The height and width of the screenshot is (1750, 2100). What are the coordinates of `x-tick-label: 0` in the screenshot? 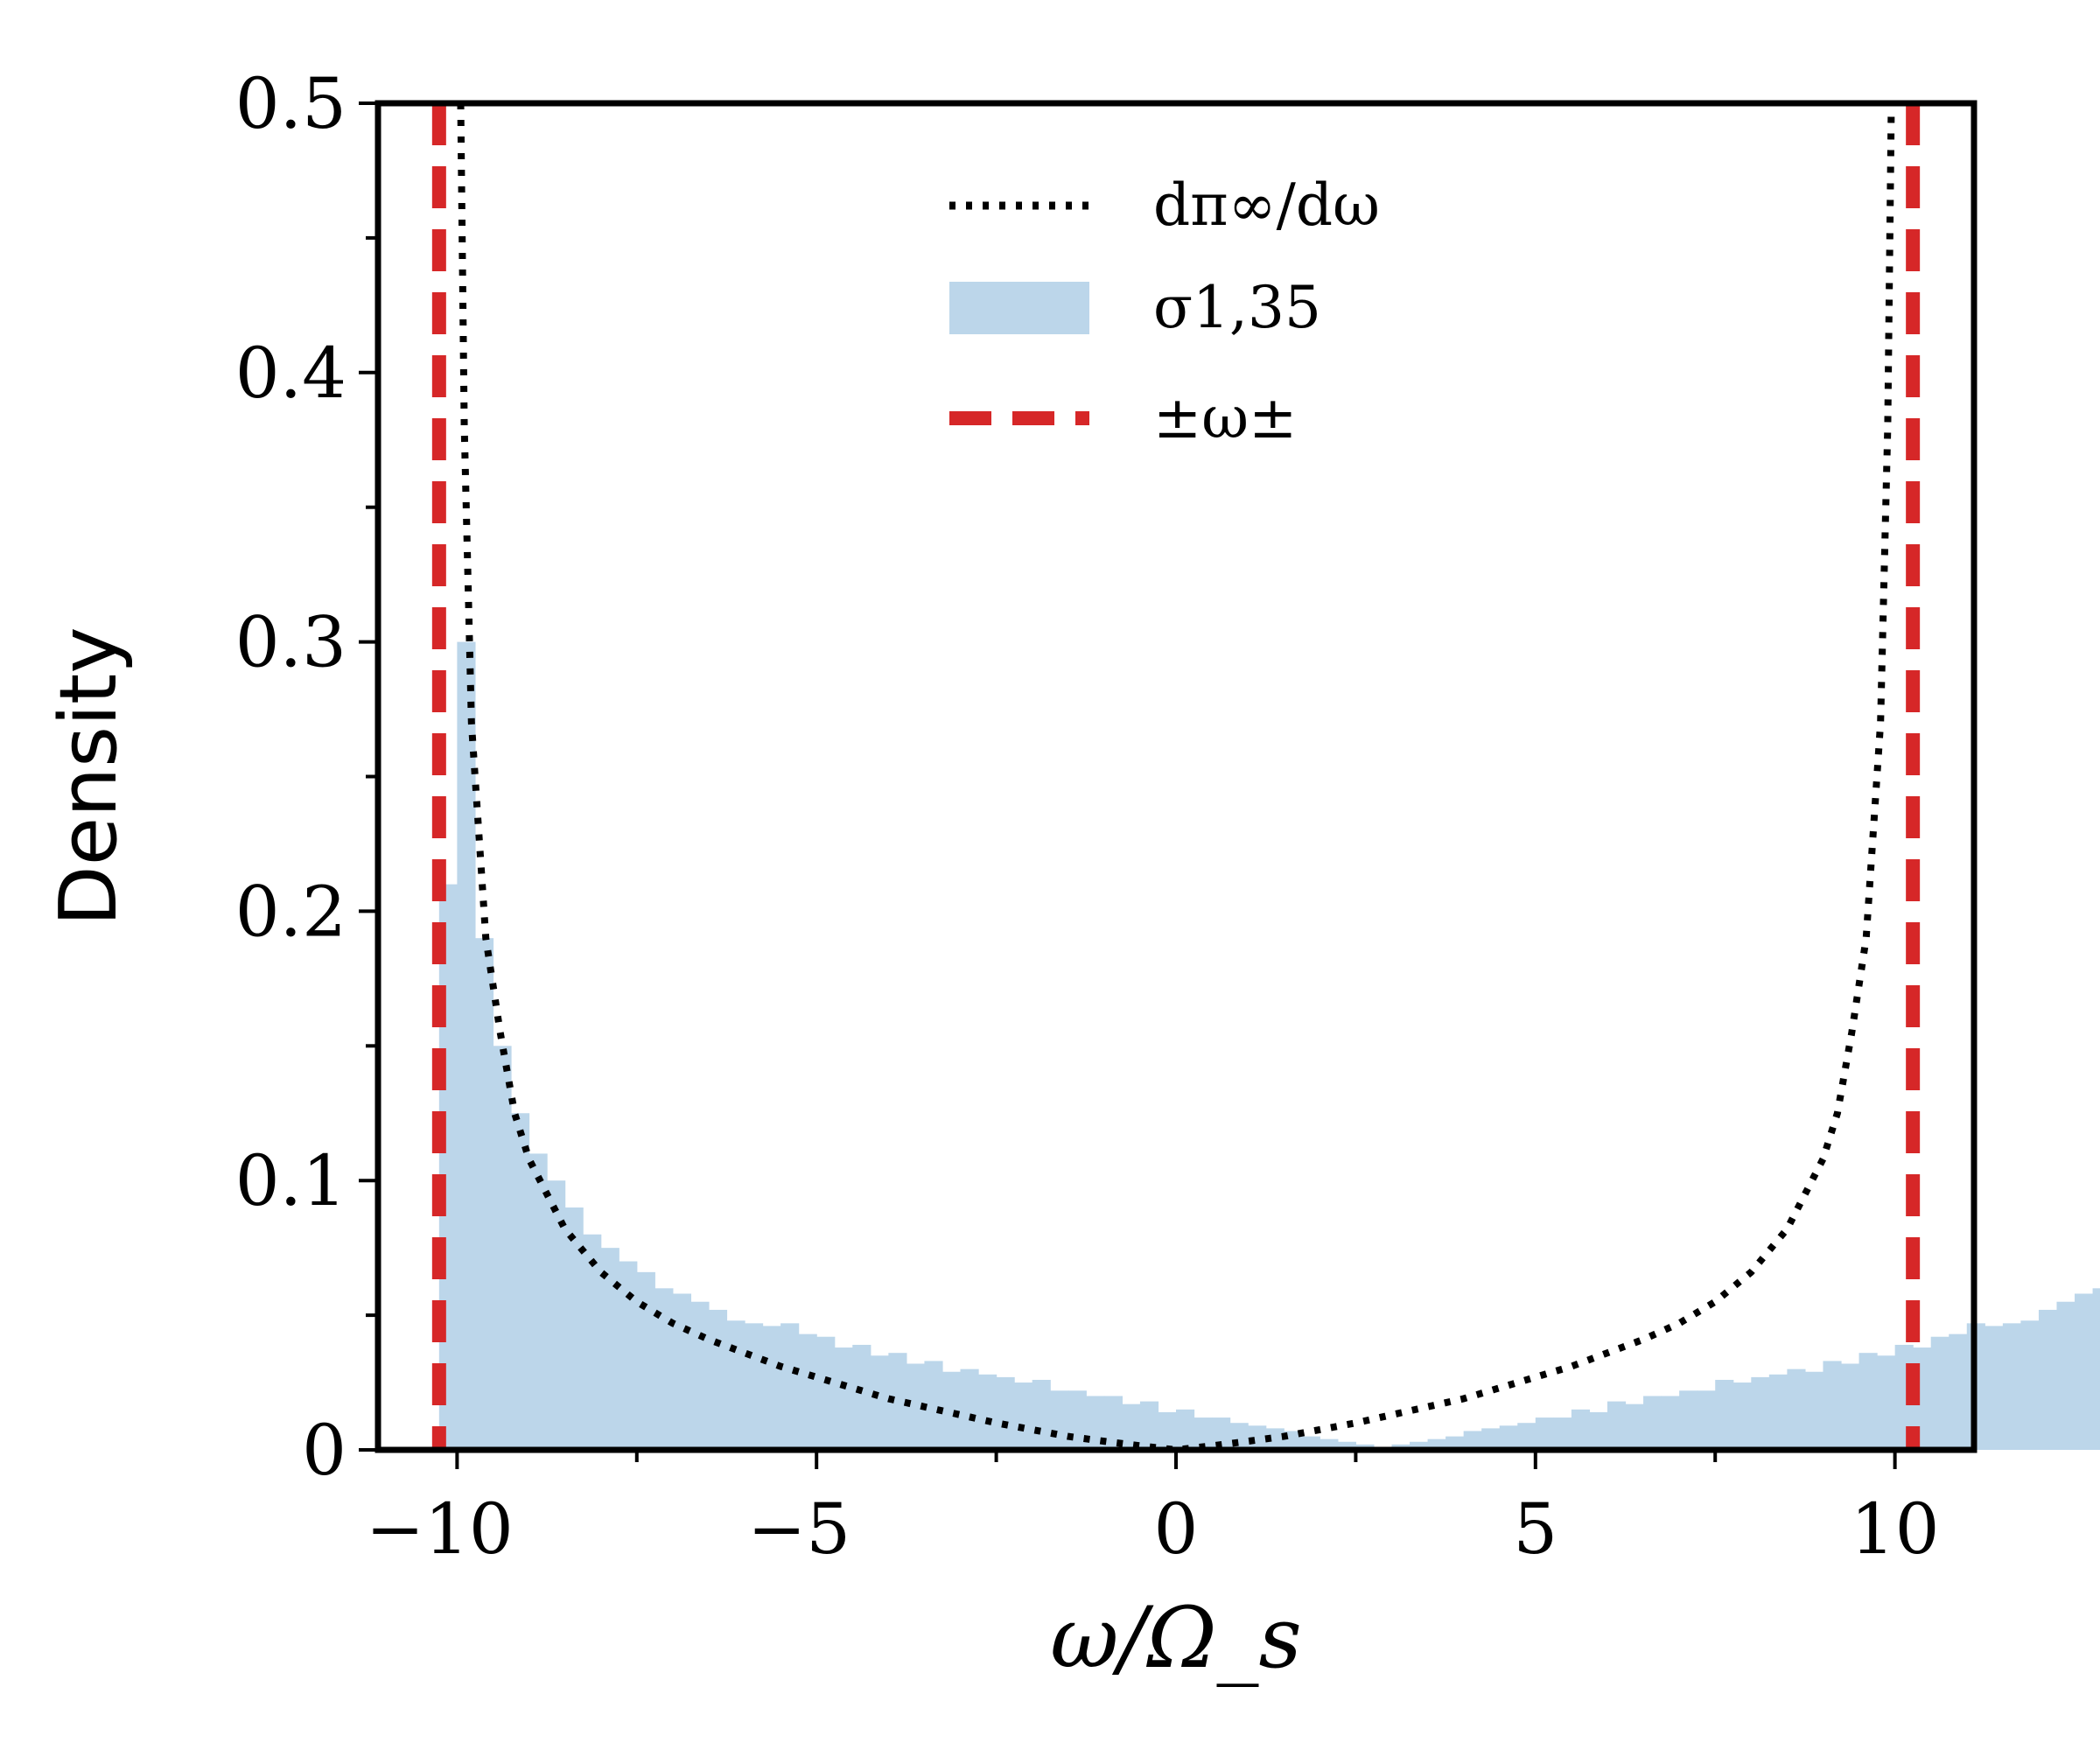 It's located at (1176, 1529).